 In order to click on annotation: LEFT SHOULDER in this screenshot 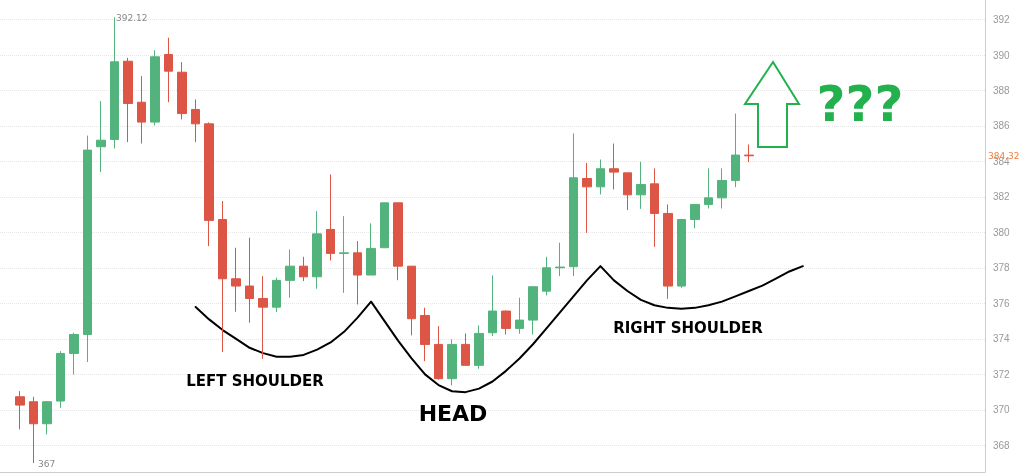, I will do `click(255, 381)`.